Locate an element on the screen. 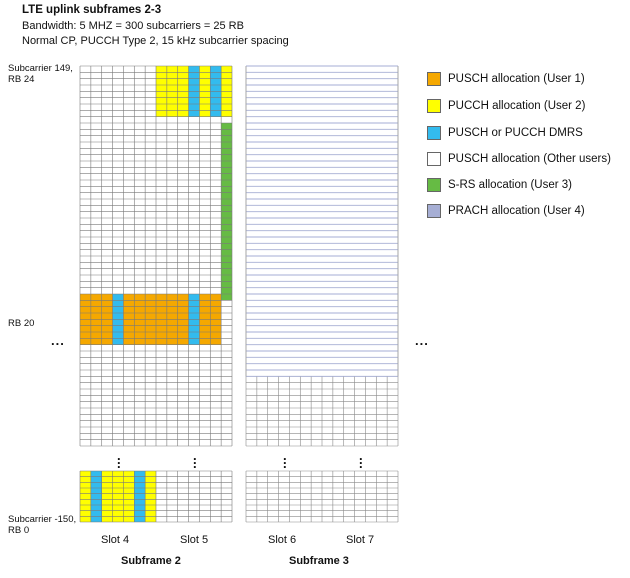  subframe-3-label: Subframe 3 is located at coordinates (319, 561).